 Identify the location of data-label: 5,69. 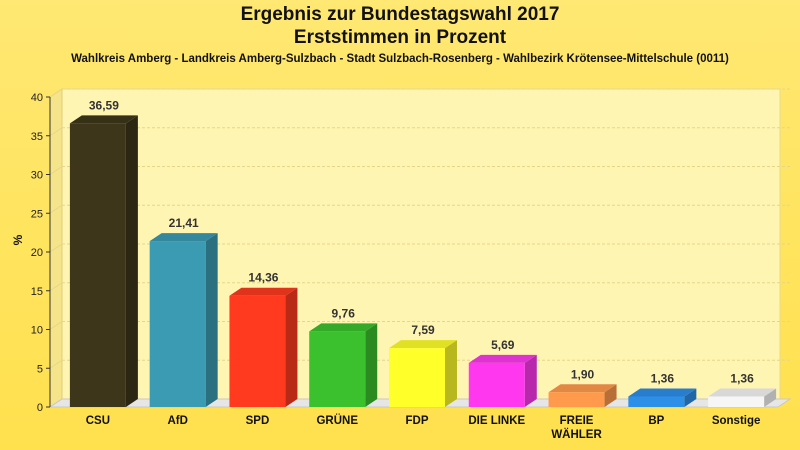
(503, 345).